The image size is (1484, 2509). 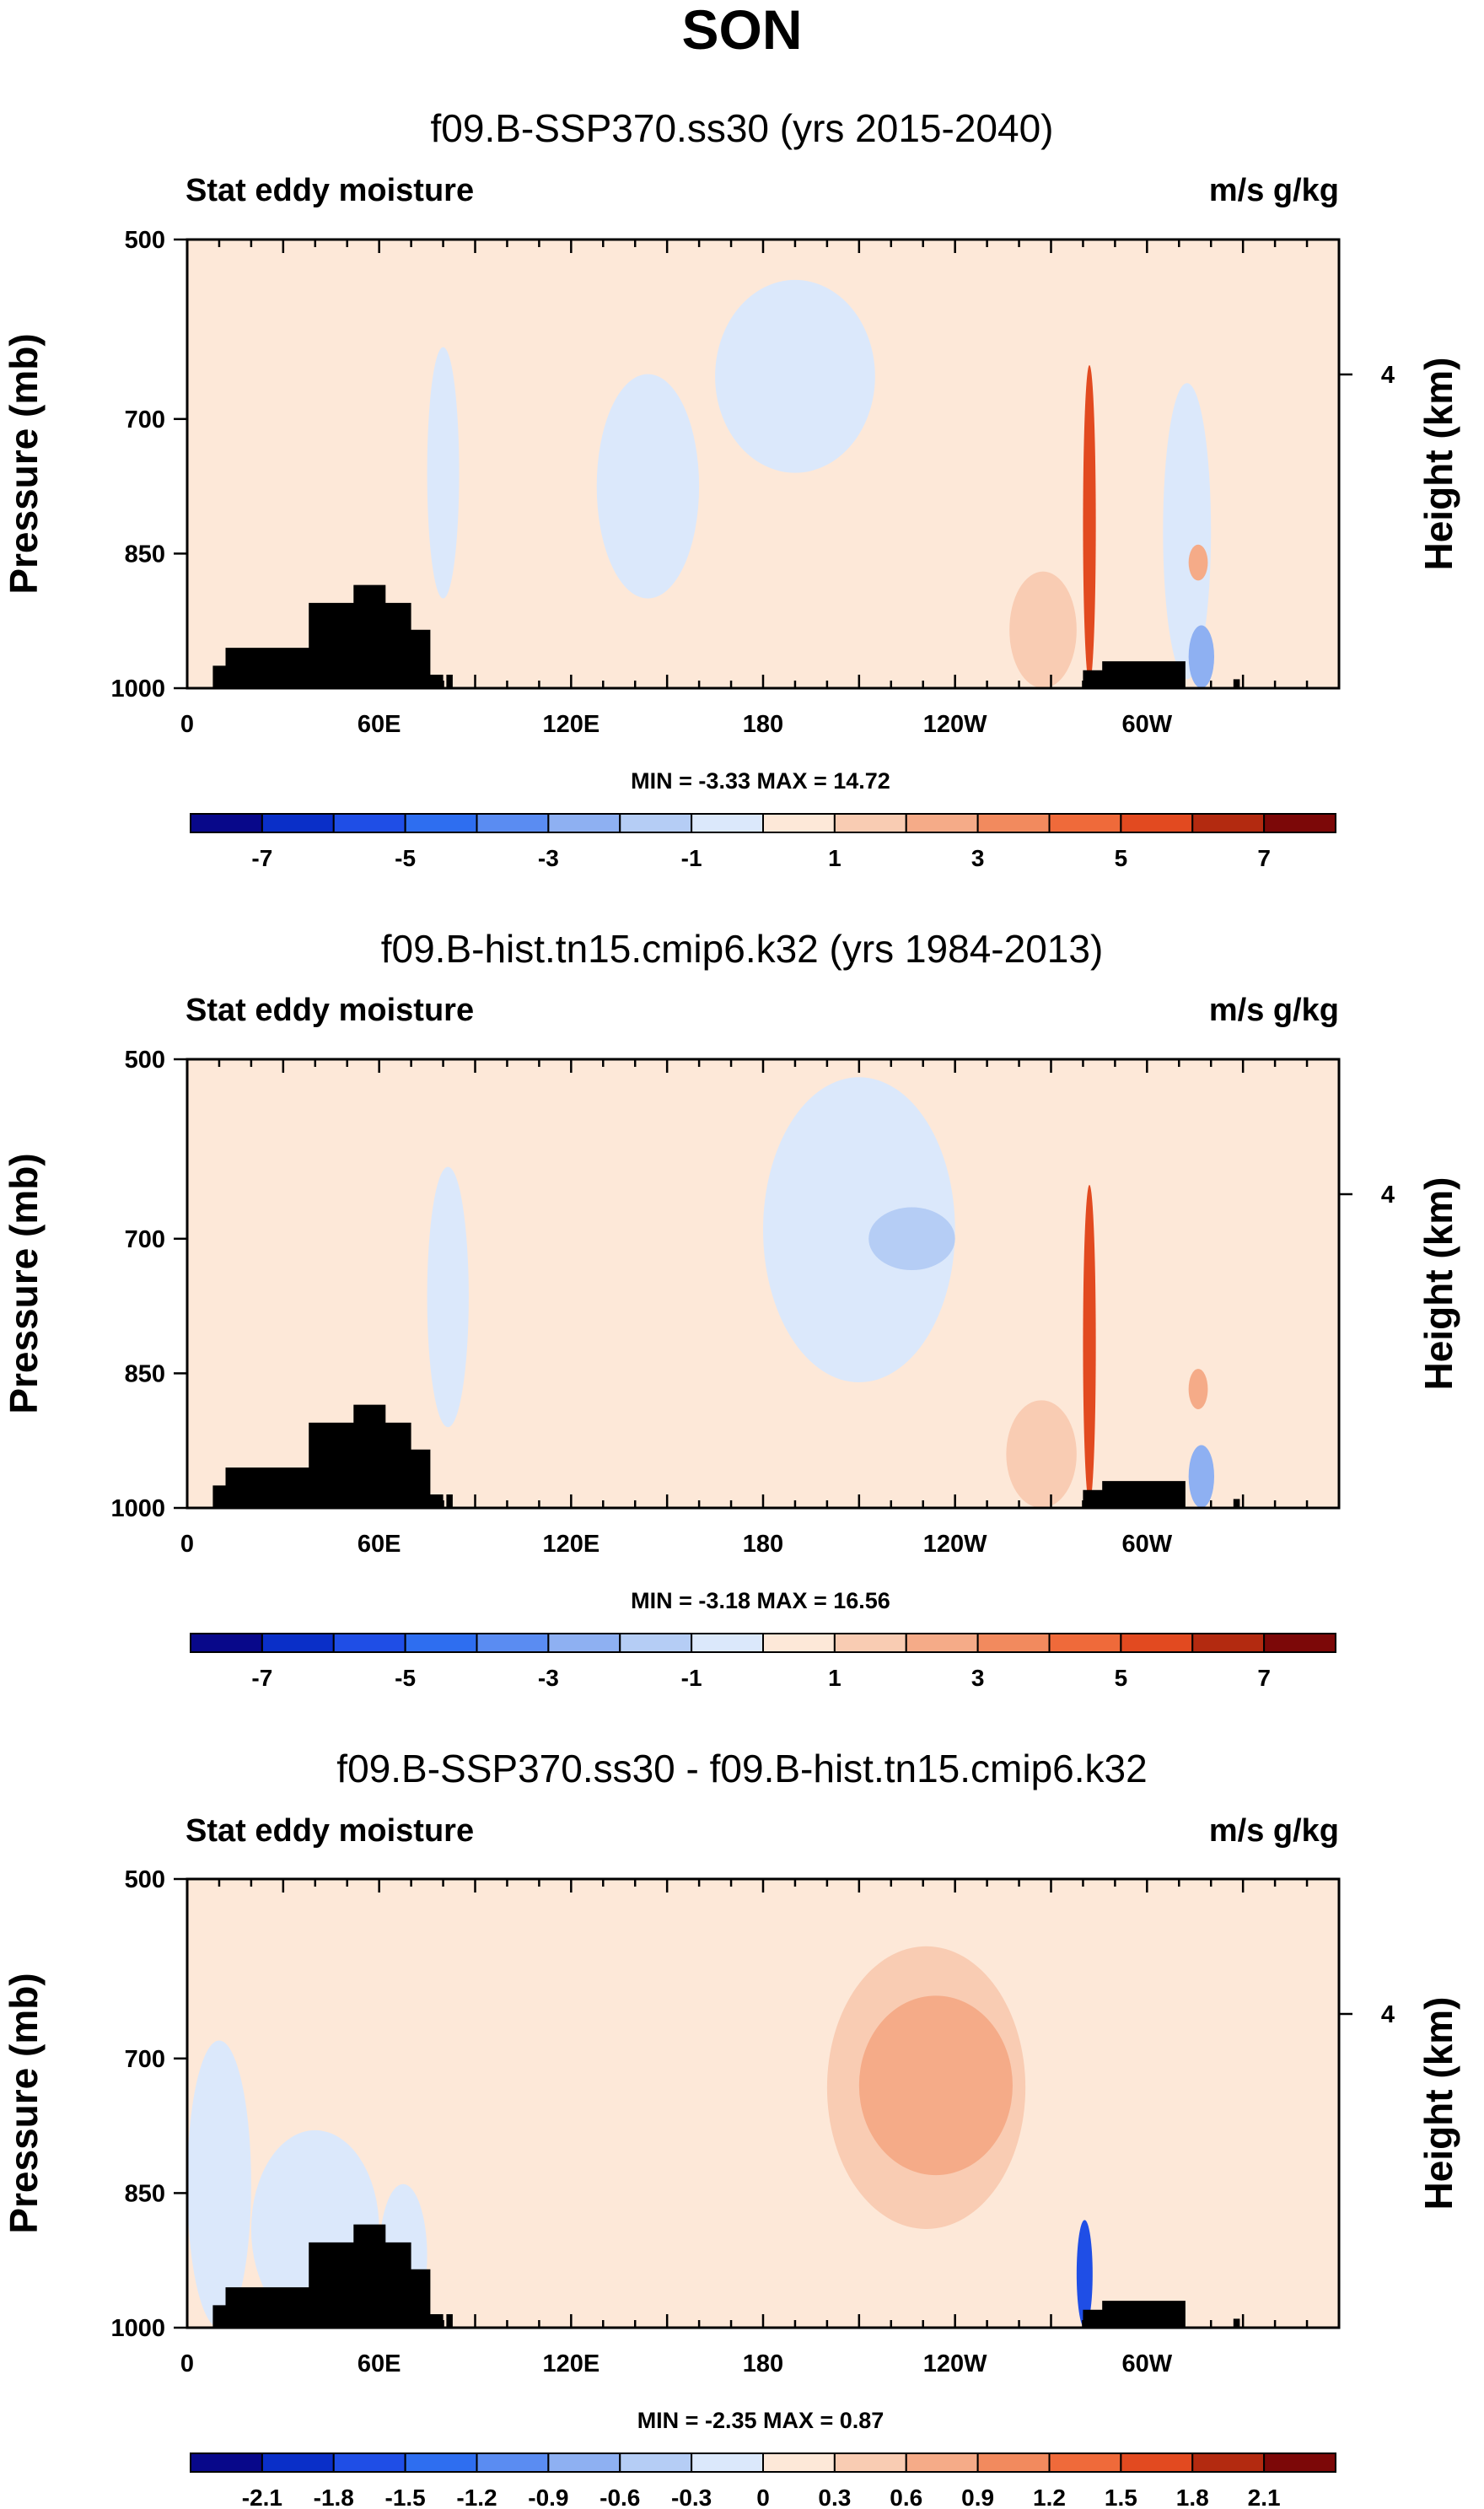 I want to click on colorbar-label: 1.5, so click(x=1121, y=2497).